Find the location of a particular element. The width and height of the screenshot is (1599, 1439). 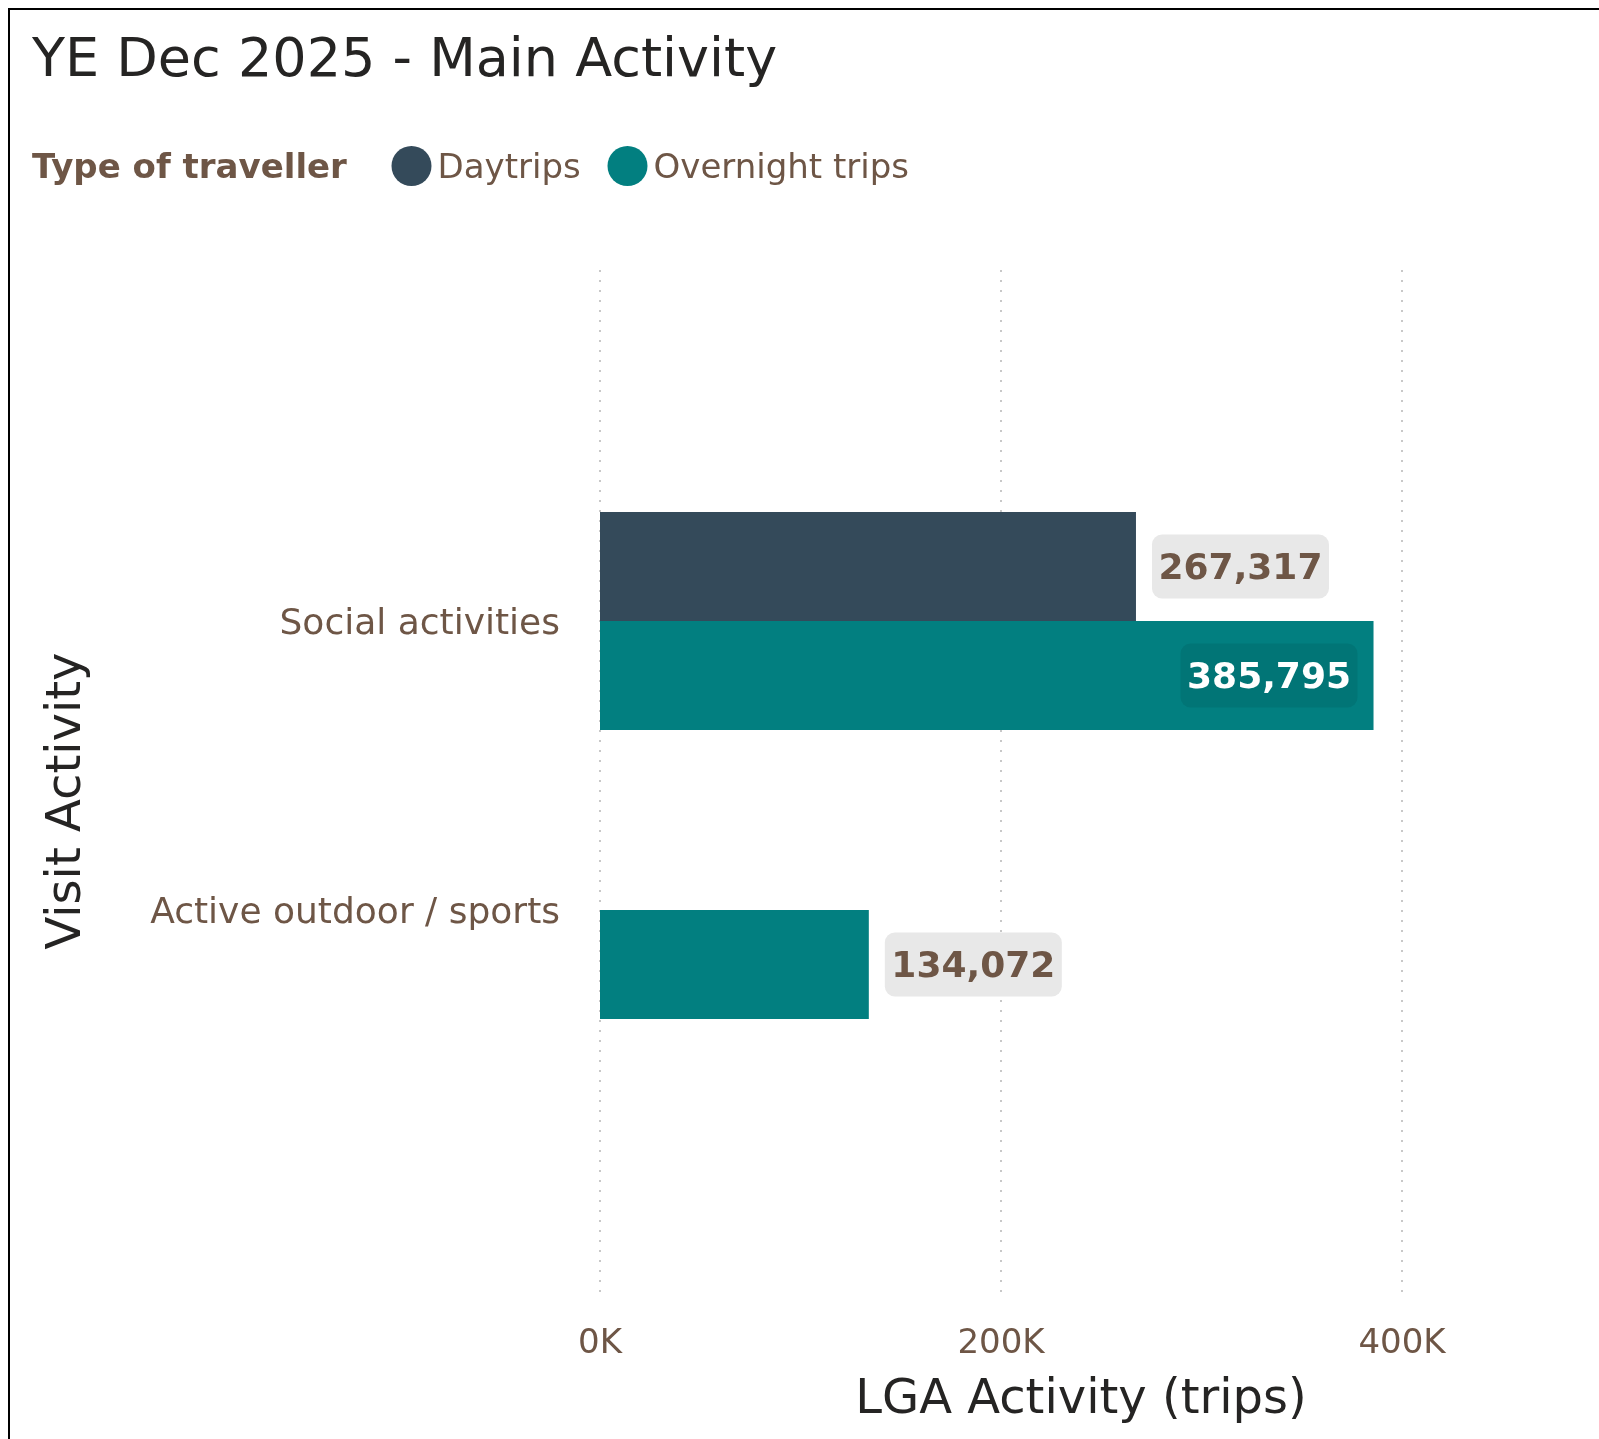

x-tick-label: 200K is located at coordinates (1002, 1341).